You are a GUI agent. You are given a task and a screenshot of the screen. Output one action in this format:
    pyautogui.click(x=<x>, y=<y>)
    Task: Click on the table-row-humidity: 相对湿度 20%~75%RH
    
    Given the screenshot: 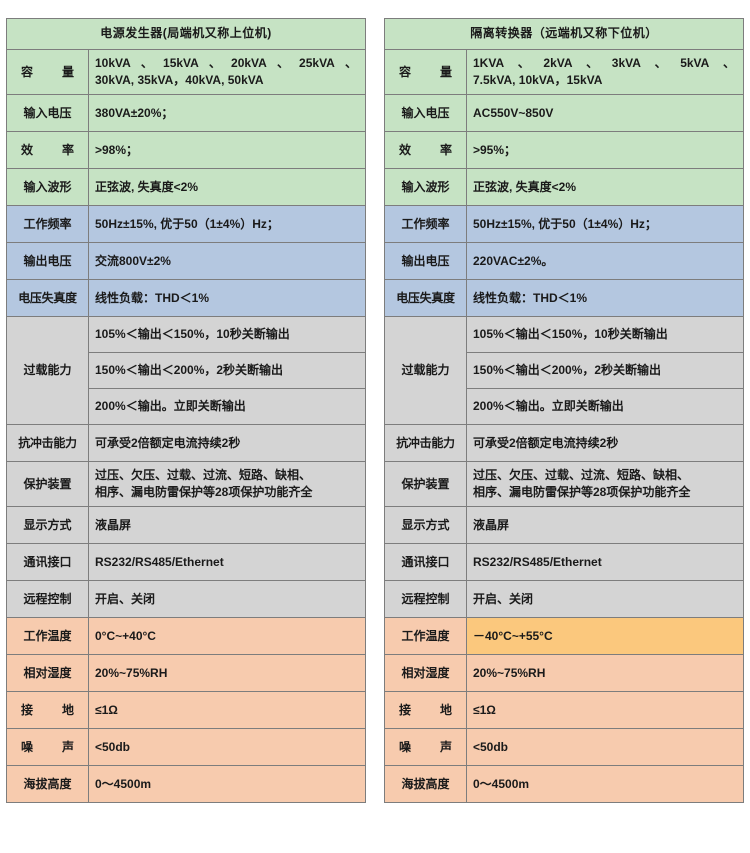 What is the action you would take?
    pyautogui.click(x=564, y=673)
    